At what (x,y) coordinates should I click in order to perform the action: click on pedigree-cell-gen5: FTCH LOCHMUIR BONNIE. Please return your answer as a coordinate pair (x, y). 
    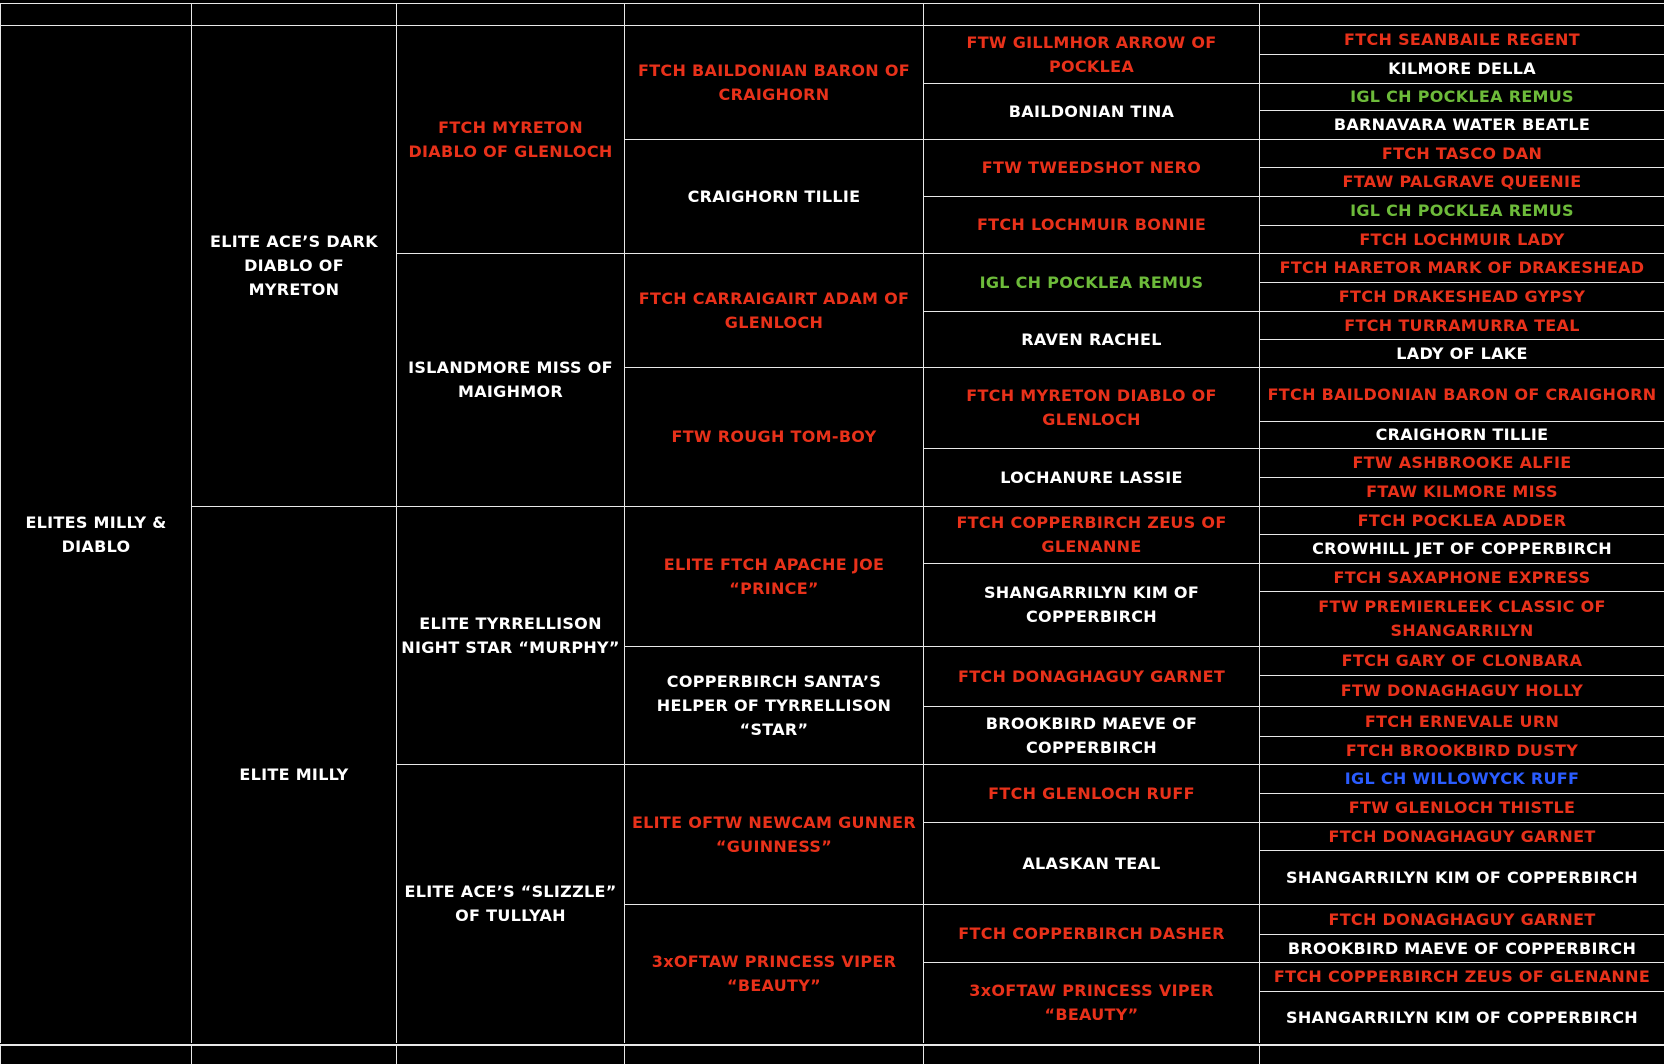
    Looking at the image, I should click on (1091, 224).